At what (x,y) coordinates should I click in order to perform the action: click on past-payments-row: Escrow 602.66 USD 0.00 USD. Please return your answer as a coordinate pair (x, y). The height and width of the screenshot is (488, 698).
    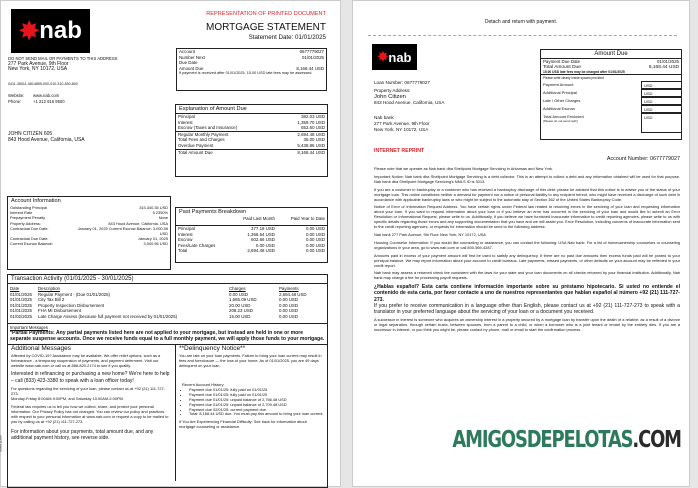
    Looking at the image, I should click on (251, 240).